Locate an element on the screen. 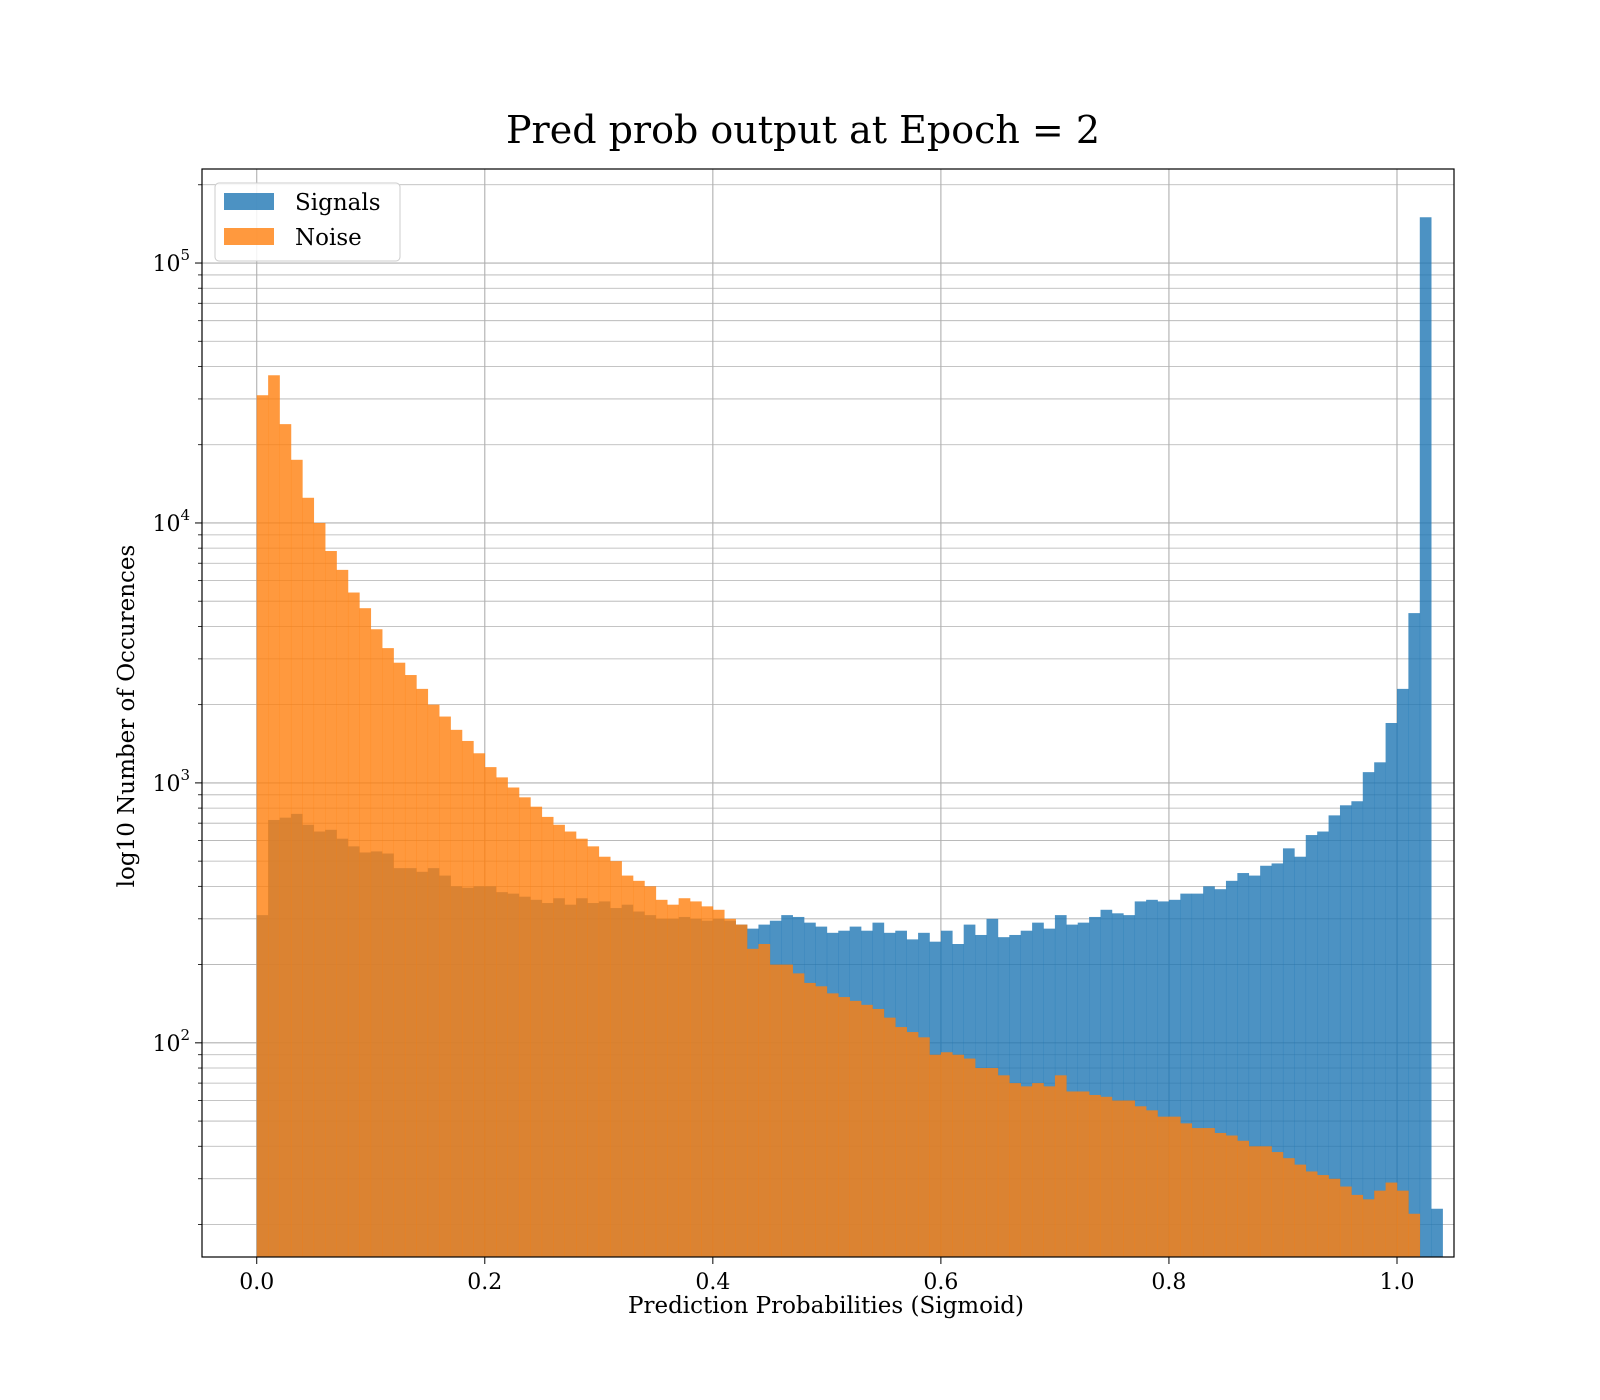  x-tick-label: 0.6 is located at coordinates (940, 1282).